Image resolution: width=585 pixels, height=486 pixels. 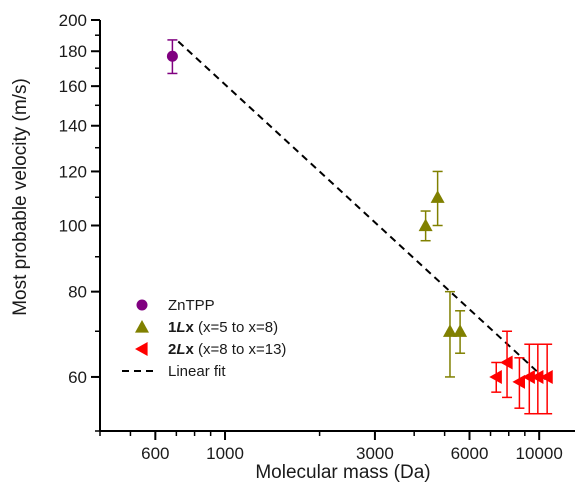 I want to click on y-tick-label: 120, so click(x=73, y=171).